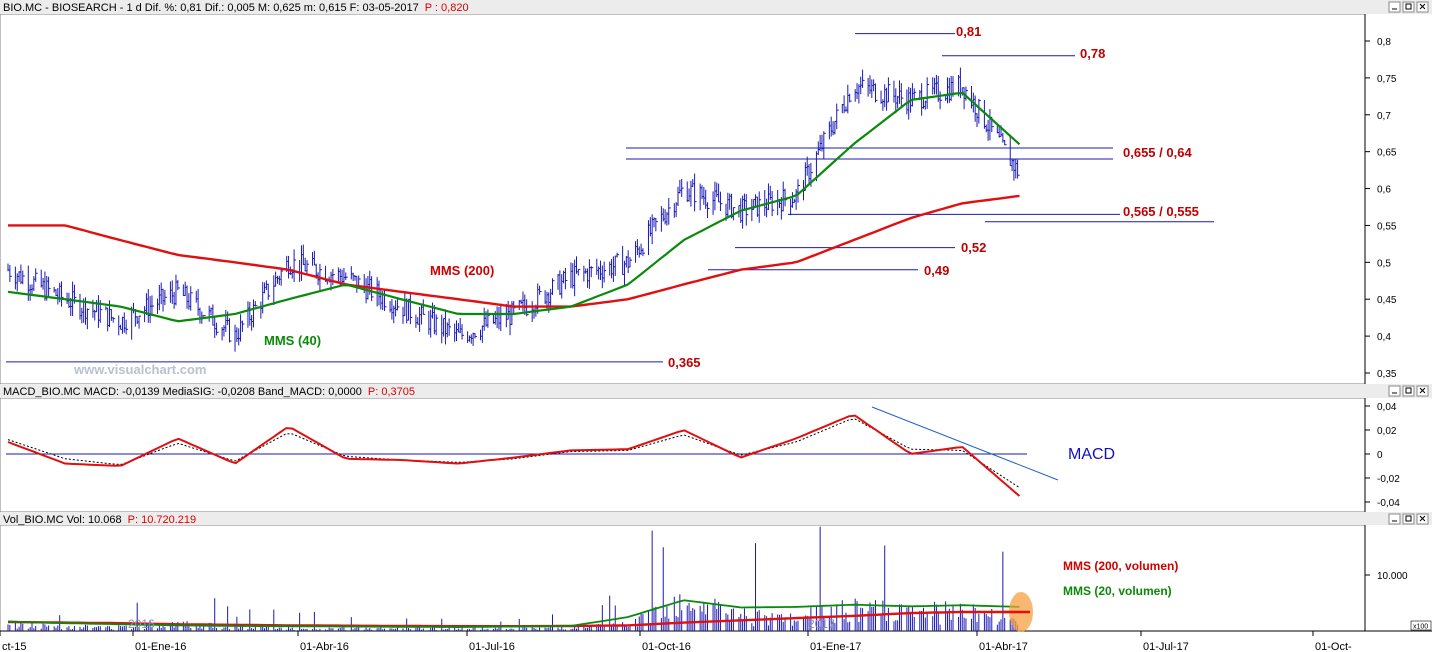  Describe the element at coordinates (1384, 42) in the screenshot. I see `price-y-tick-label: 0,8` at that location.